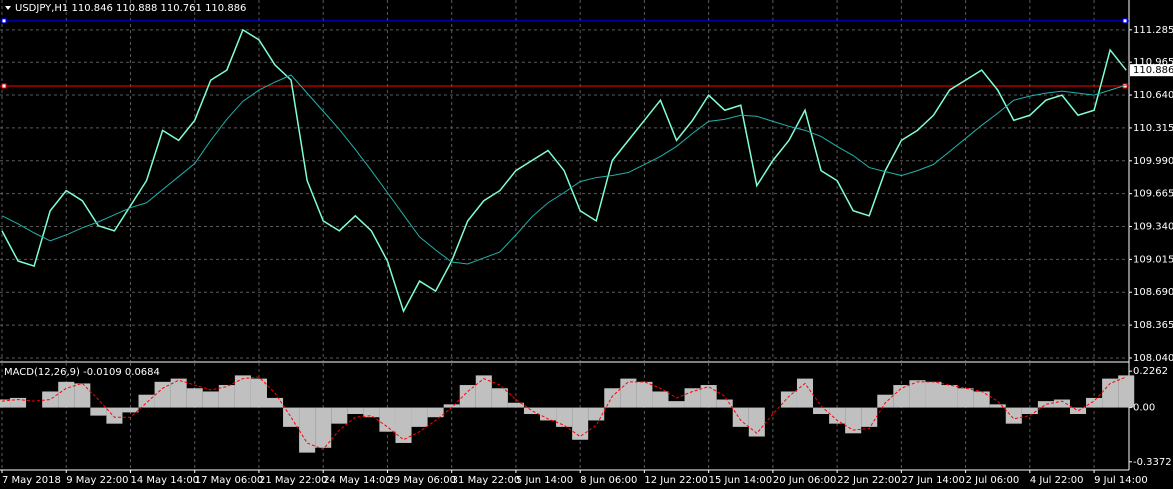  What do you see at coordinates (357, 480) in the screenshot?
I see `x-tick-label: 24 May 14:00` at bounding box center [357, 480].